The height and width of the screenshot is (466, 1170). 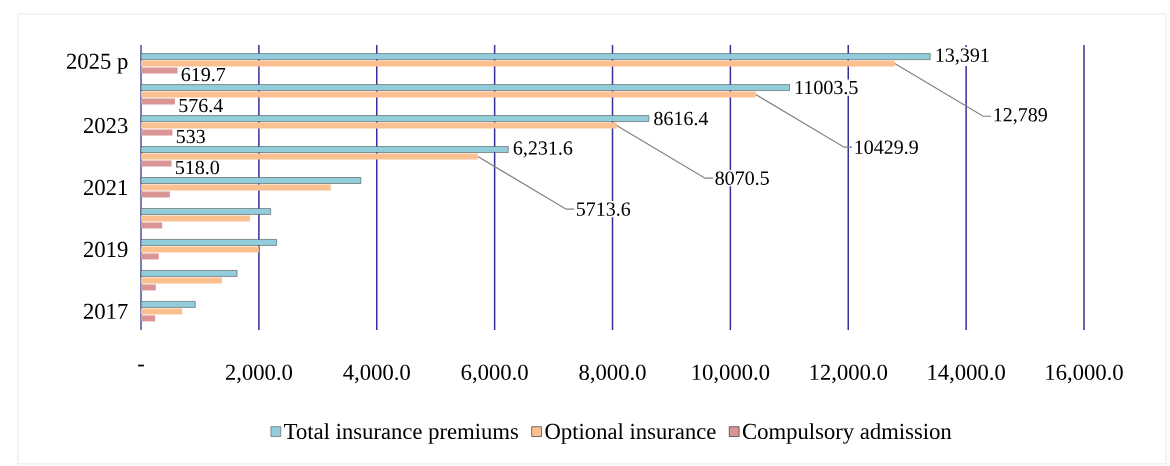 I want to click on y-tick-label: 2017, so click(x=105, y=311).